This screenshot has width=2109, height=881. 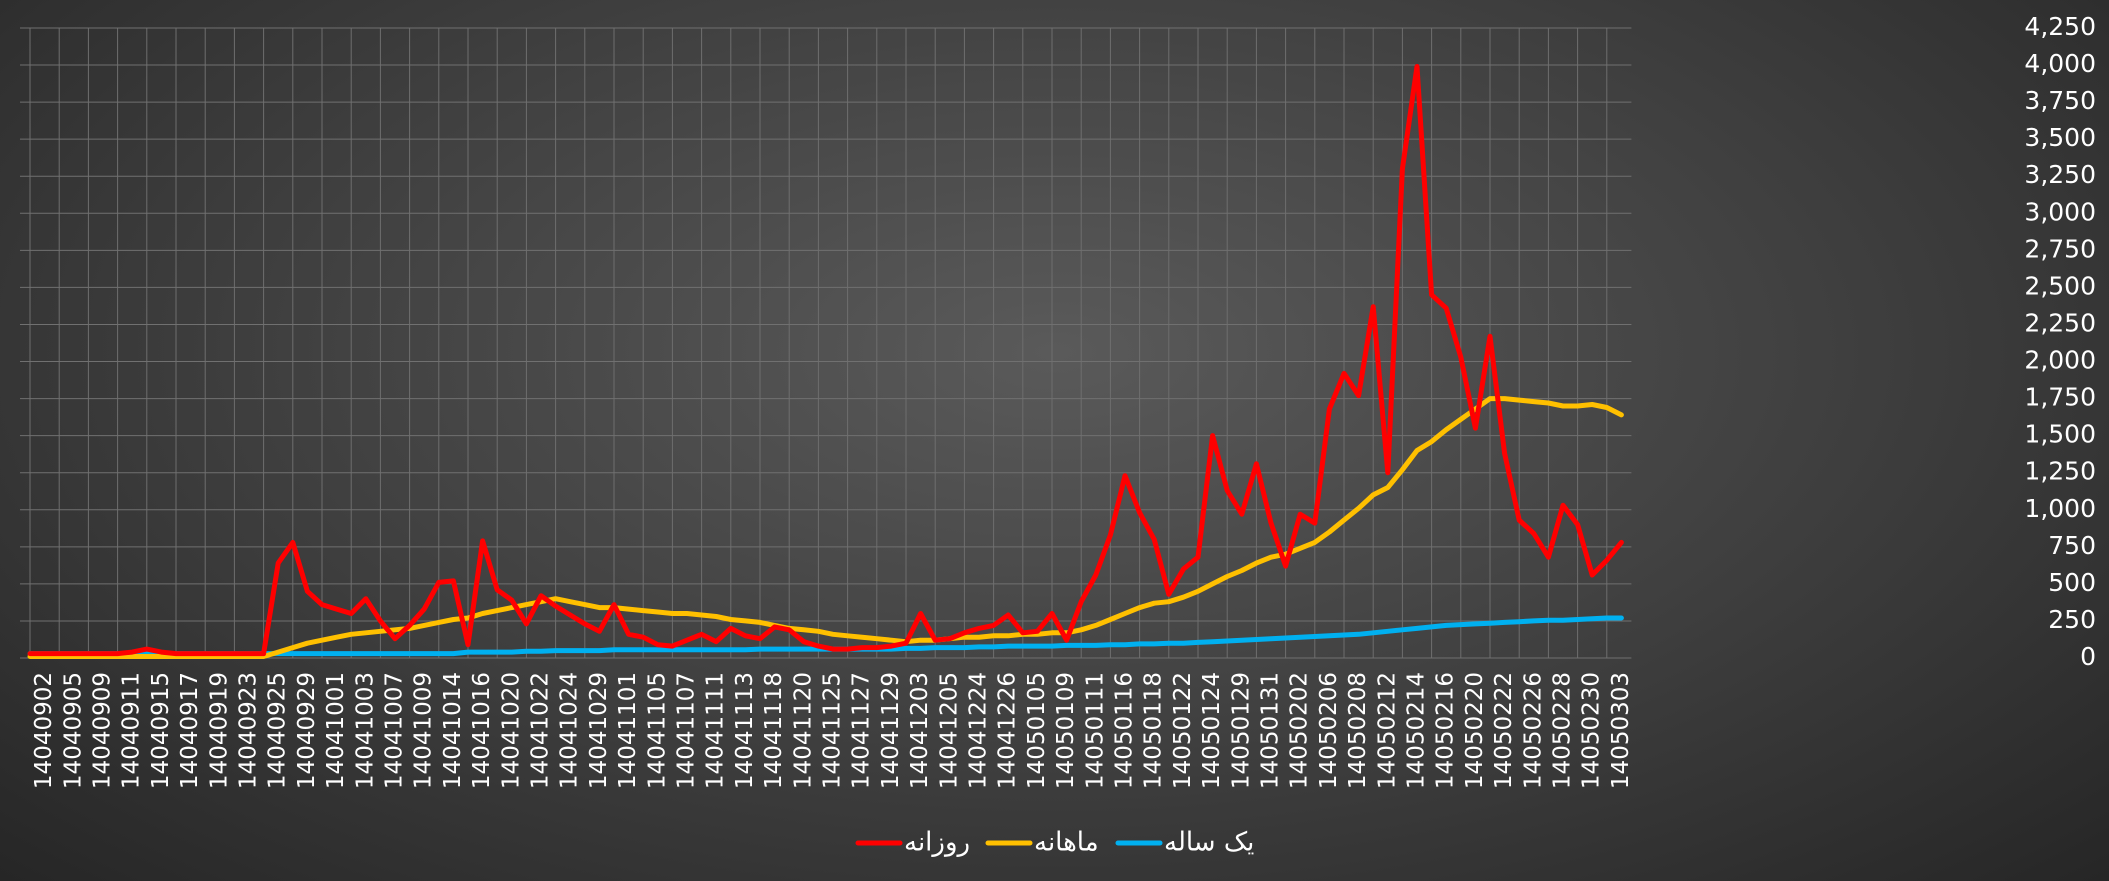 I want to click on y-tick-label: 4,250, so click(x=2060, y=26).